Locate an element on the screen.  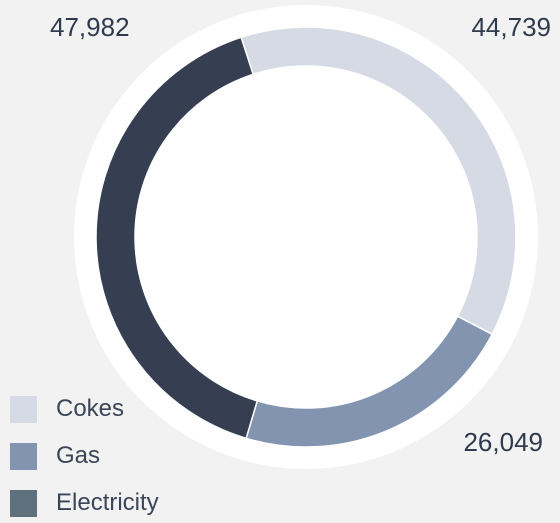
legend-item-gas: Gas is located at coordinates (84, 456).